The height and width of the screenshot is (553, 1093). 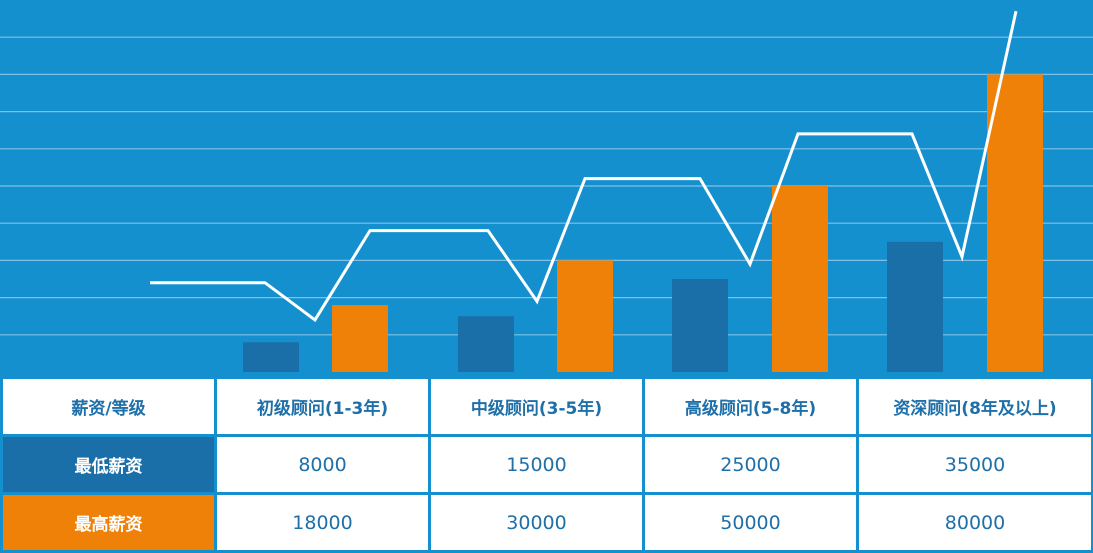 I want to click on row-label-max-salary: 最高薪资, so click(x=108, y=522).